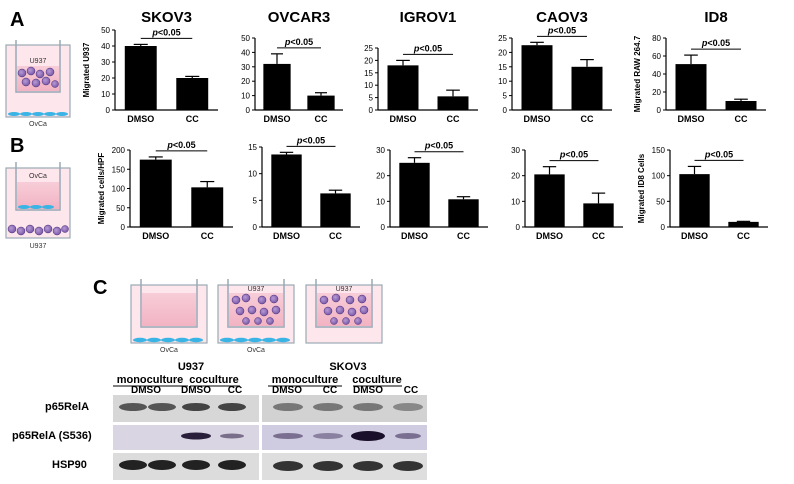 This screenshot has width=794, height=484. Describe the element at coordinates (637, 73) in the screenshot. I see `y-axis-label: Migrated RAW 264.7` at that location.